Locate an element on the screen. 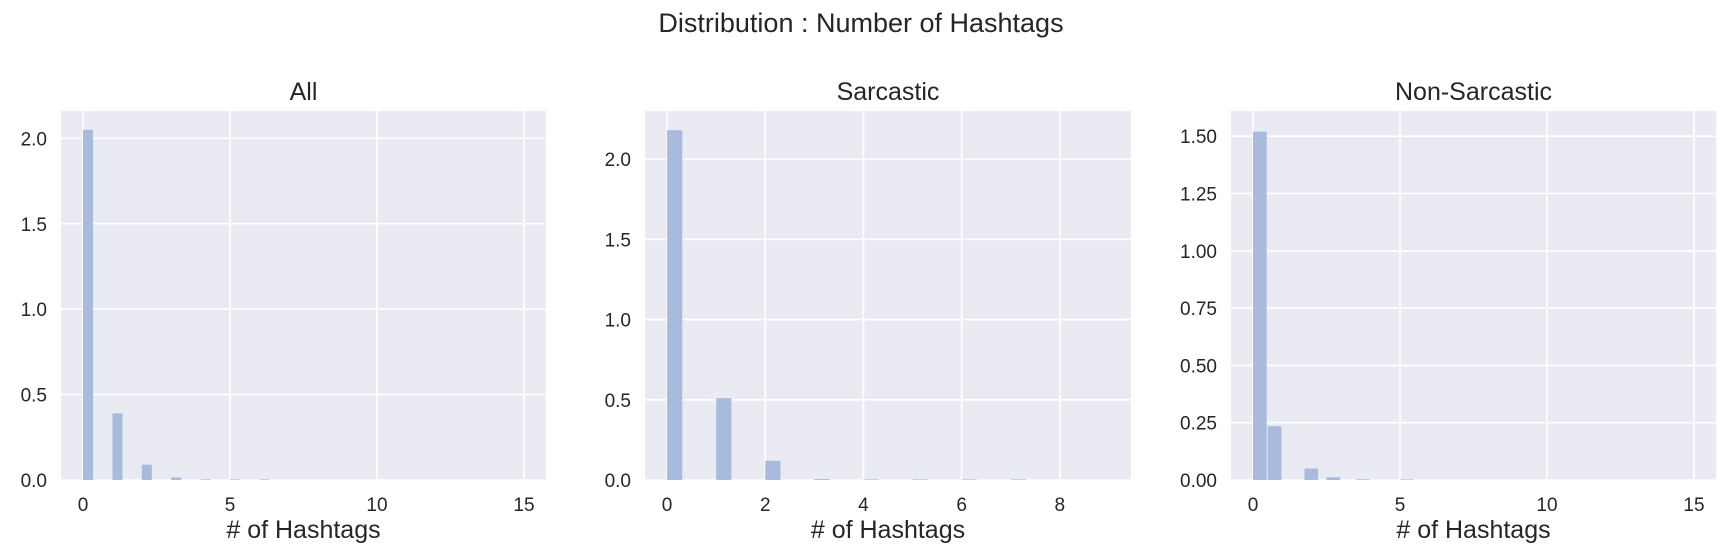  y-tick-label: 0.00 is located at coordinates (1198, 481).